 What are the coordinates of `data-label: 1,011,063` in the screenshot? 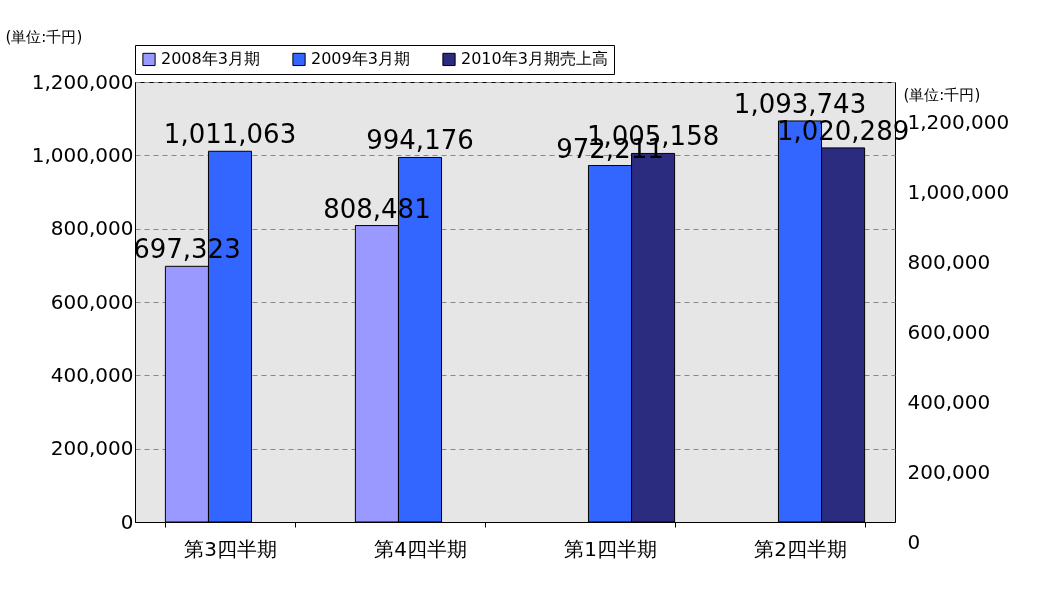 It's located at (230, 134).